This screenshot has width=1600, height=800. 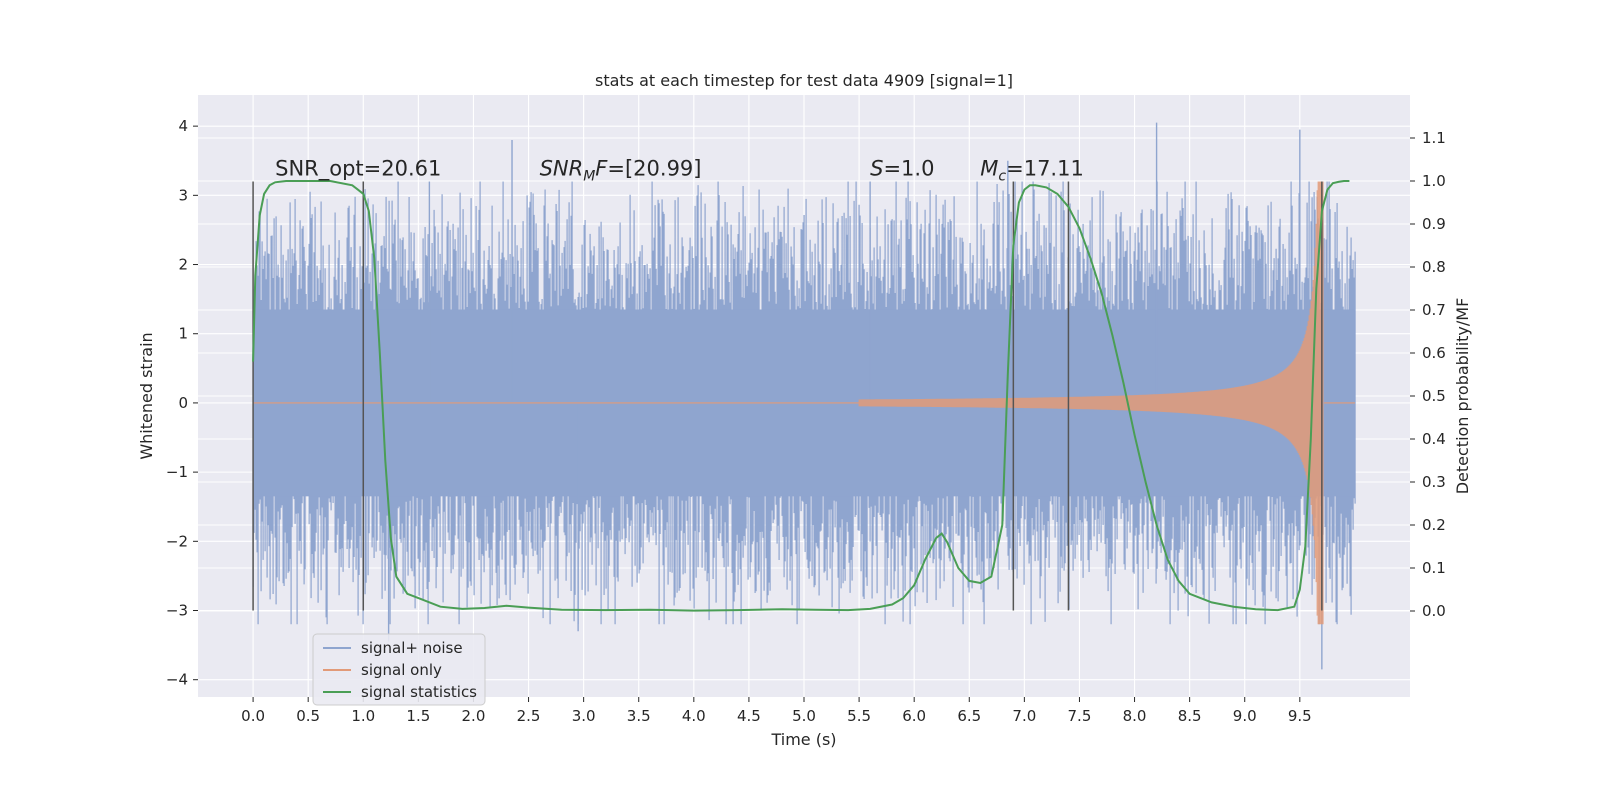 I want to click on y2-tick-label-8: 0.8, so click(x=1434, y=267).